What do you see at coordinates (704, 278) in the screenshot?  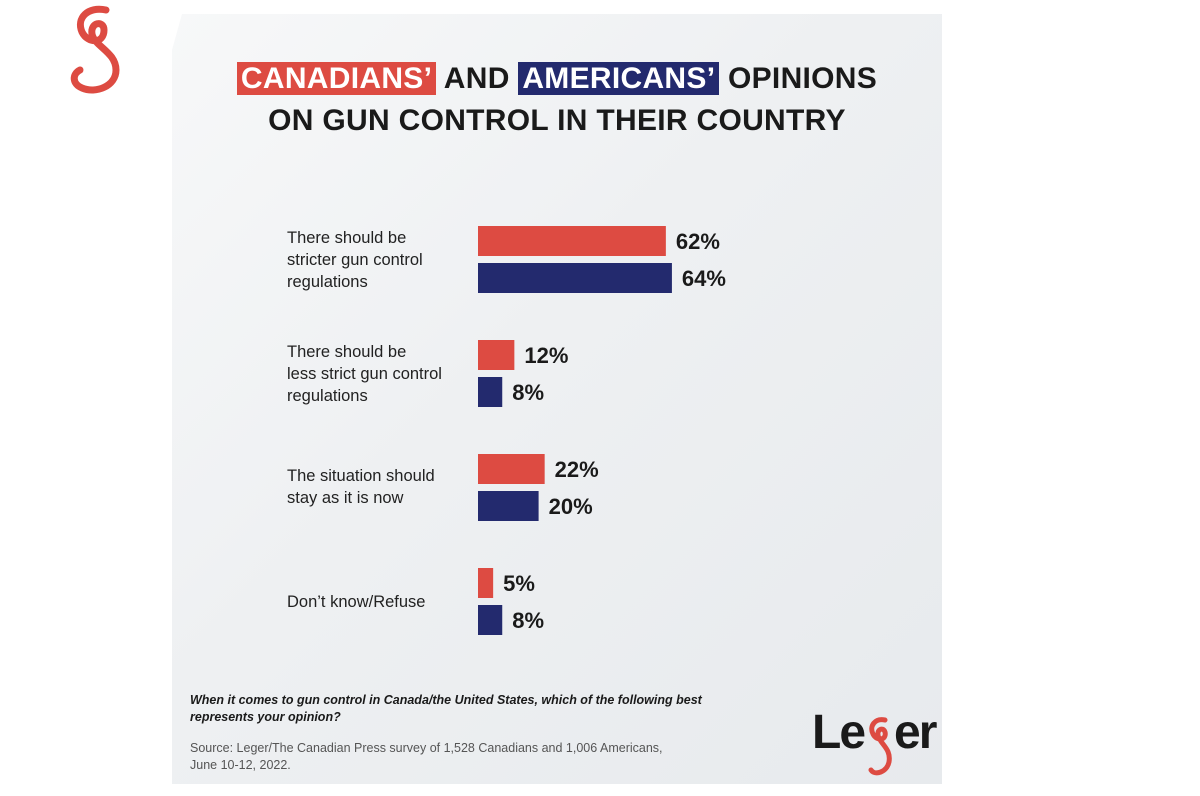 I see `data-label-americans: 64%` at bounding box center [704, 278].